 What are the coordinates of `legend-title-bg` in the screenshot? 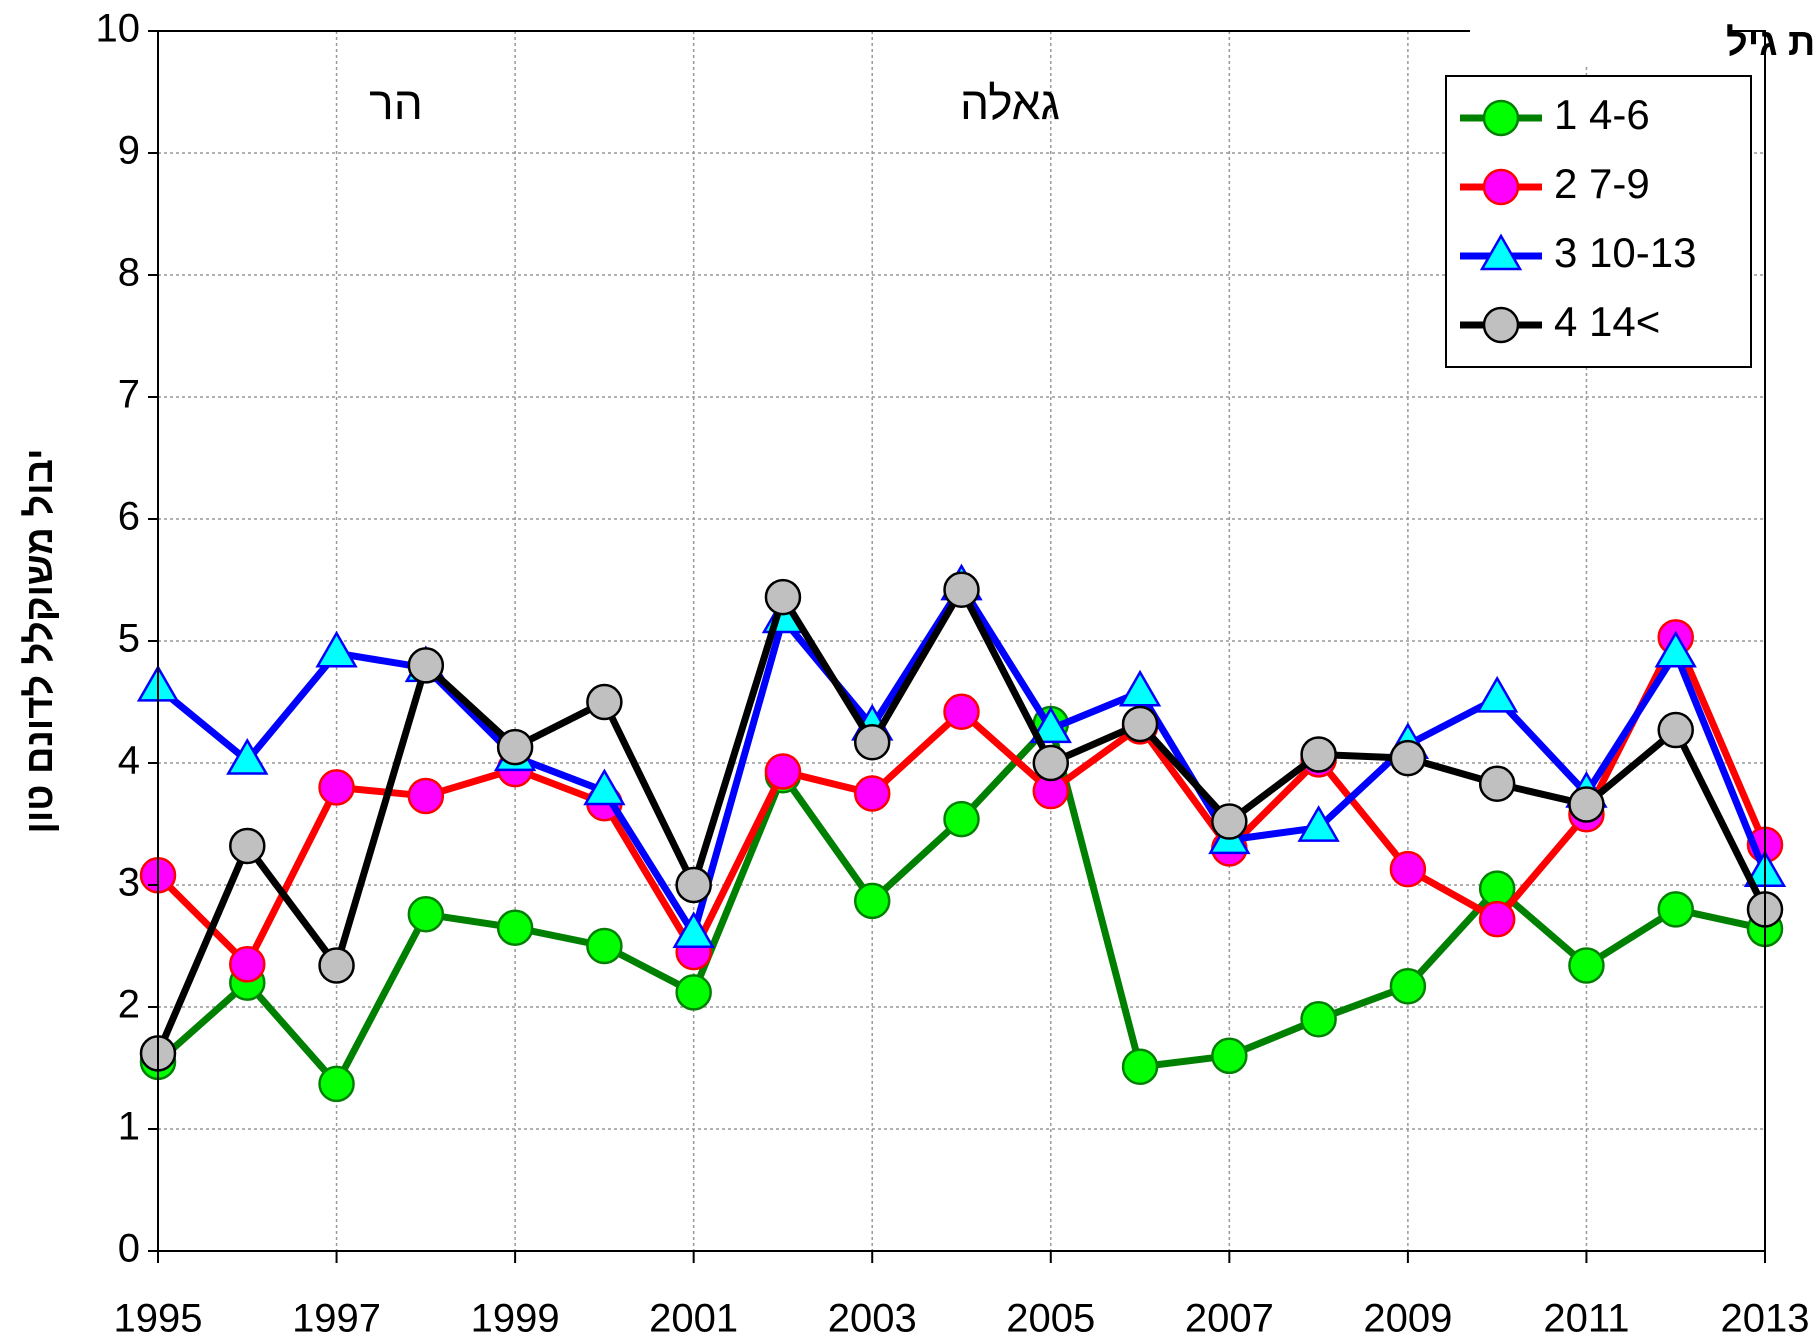 It's located at (1601, 44).